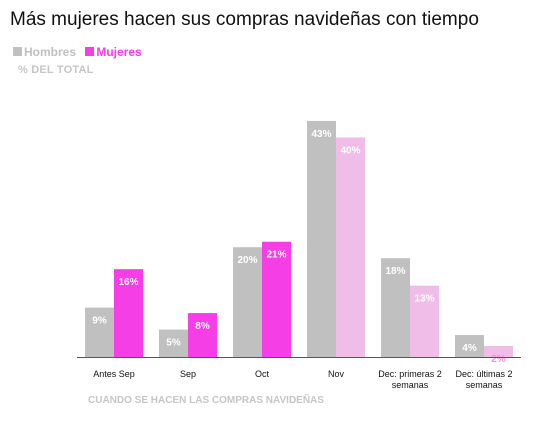 The image size is (544, 421). I want to click on data-label-hombres-4: 43%, so click(321, 134).